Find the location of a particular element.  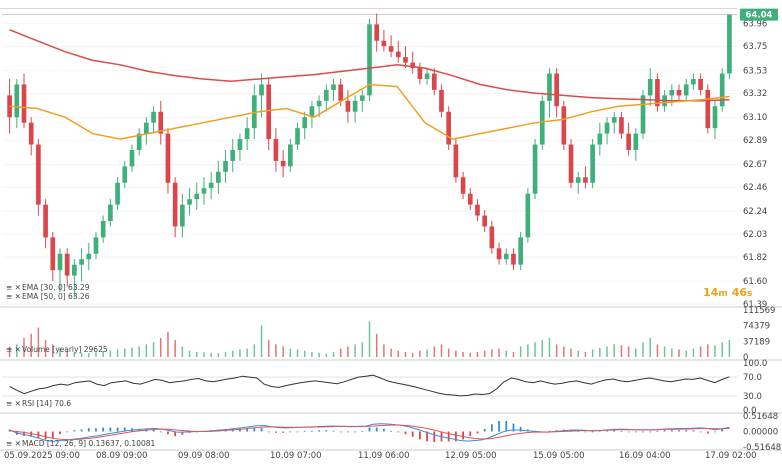

price-tick-label: 63.32 is located at coordinates (755, 94).